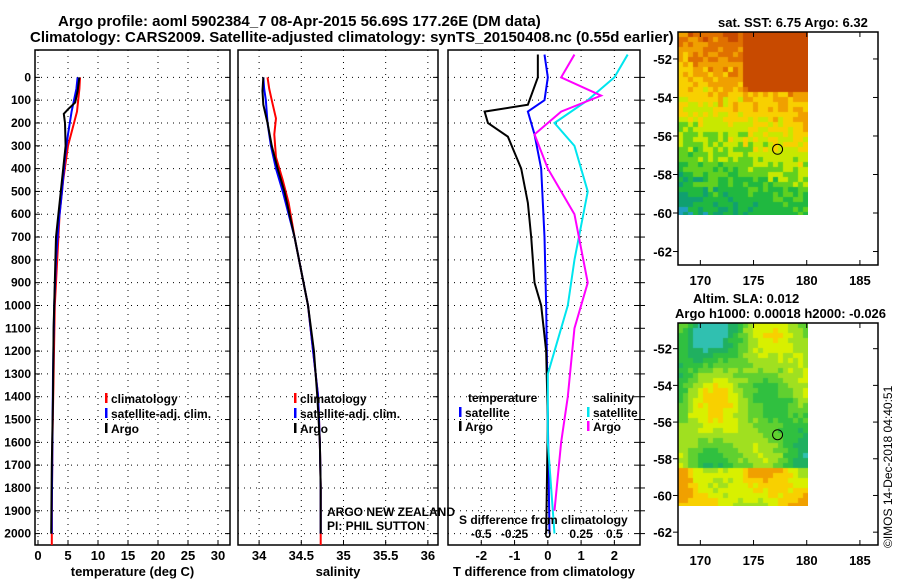  I want to click on x-tick-label: 35, so click(343, 555).